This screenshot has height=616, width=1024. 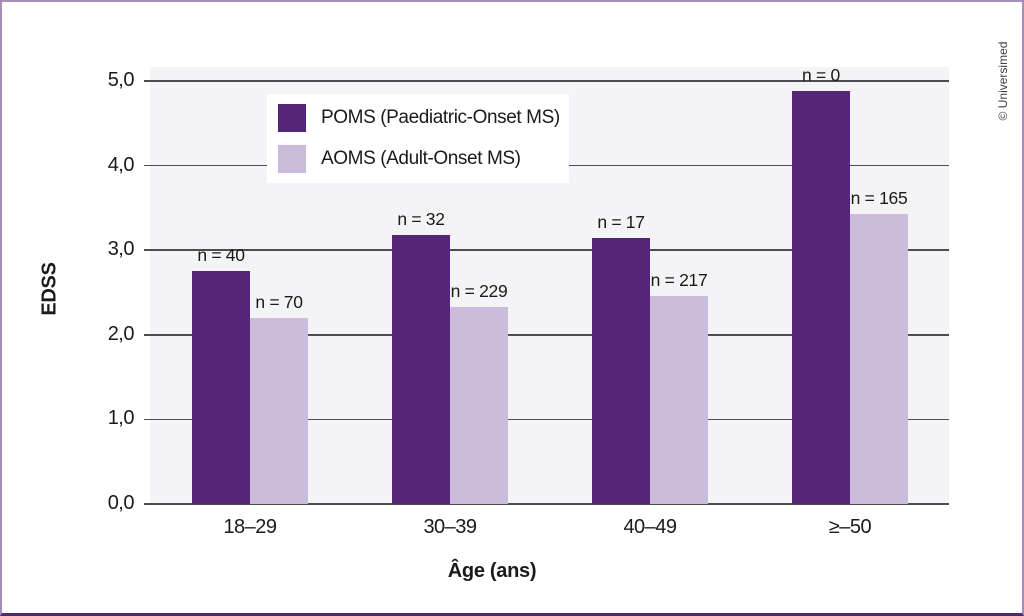 I want to click on gridline-1,0, so click(x=546, y=419).